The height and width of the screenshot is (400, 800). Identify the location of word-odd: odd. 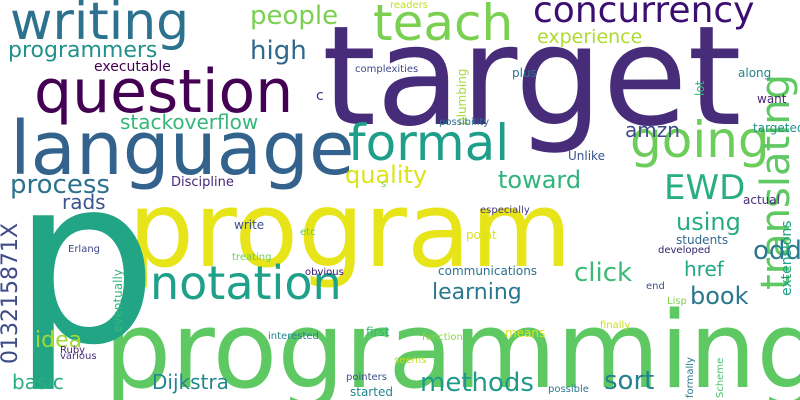
(776, 251).